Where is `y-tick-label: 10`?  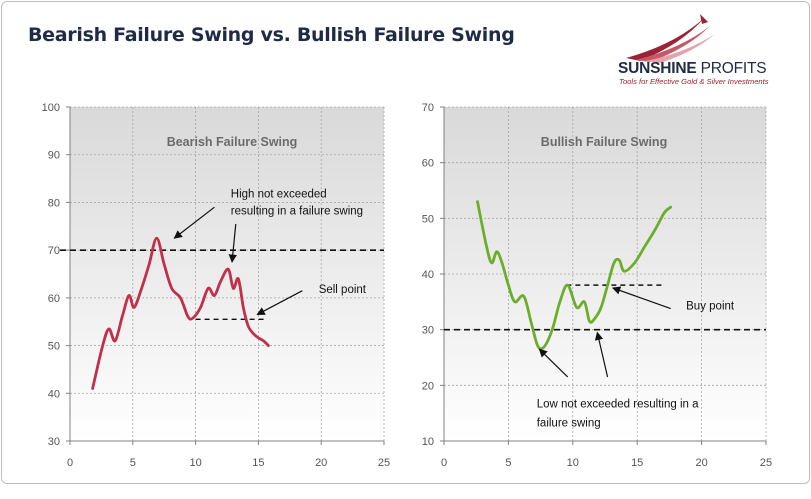
y-tick-label: 10 is located at coordinates (428, 442).